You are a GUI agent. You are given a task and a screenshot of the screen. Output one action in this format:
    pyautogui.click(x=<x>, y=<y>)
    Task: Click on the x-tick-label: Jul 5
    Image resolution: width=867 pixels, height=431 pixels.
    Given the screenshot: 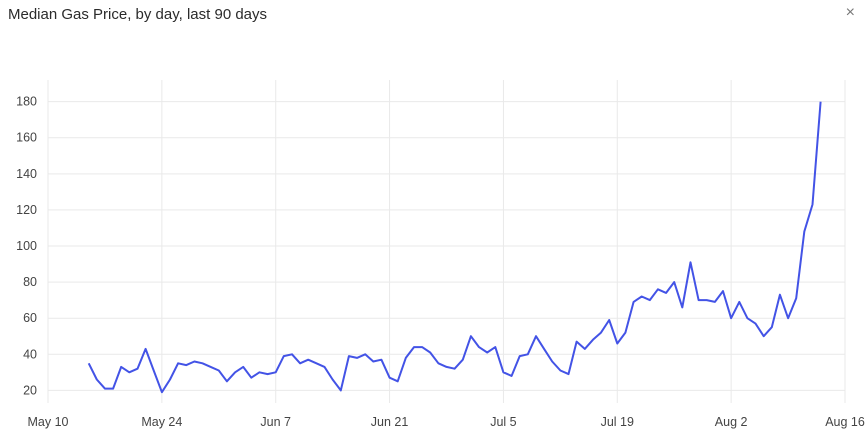 What is the action you would take?
    pyautogui.click(x=503, y=422)
    